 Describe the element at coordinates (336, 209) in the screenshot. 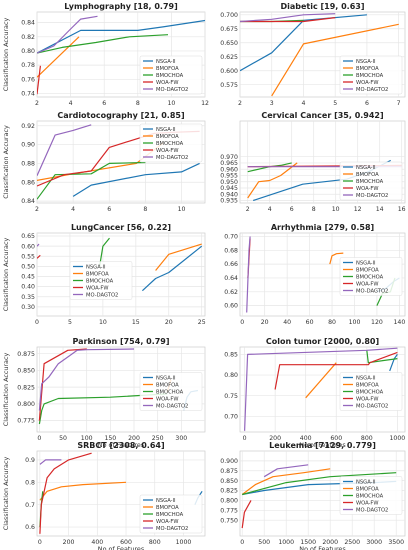

I see `x-tick-label: 10` at that location.